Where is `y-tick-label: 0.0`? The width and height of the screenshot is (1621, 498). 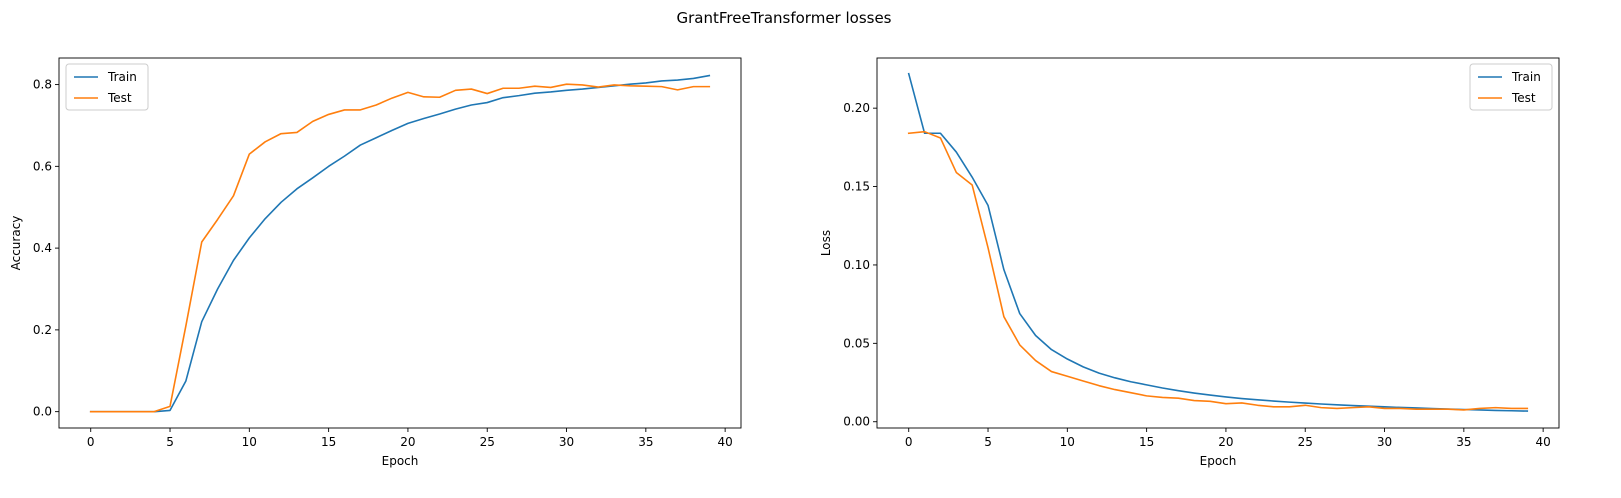
y-tick-label: 0.0 is located at coordinates (42, 412).